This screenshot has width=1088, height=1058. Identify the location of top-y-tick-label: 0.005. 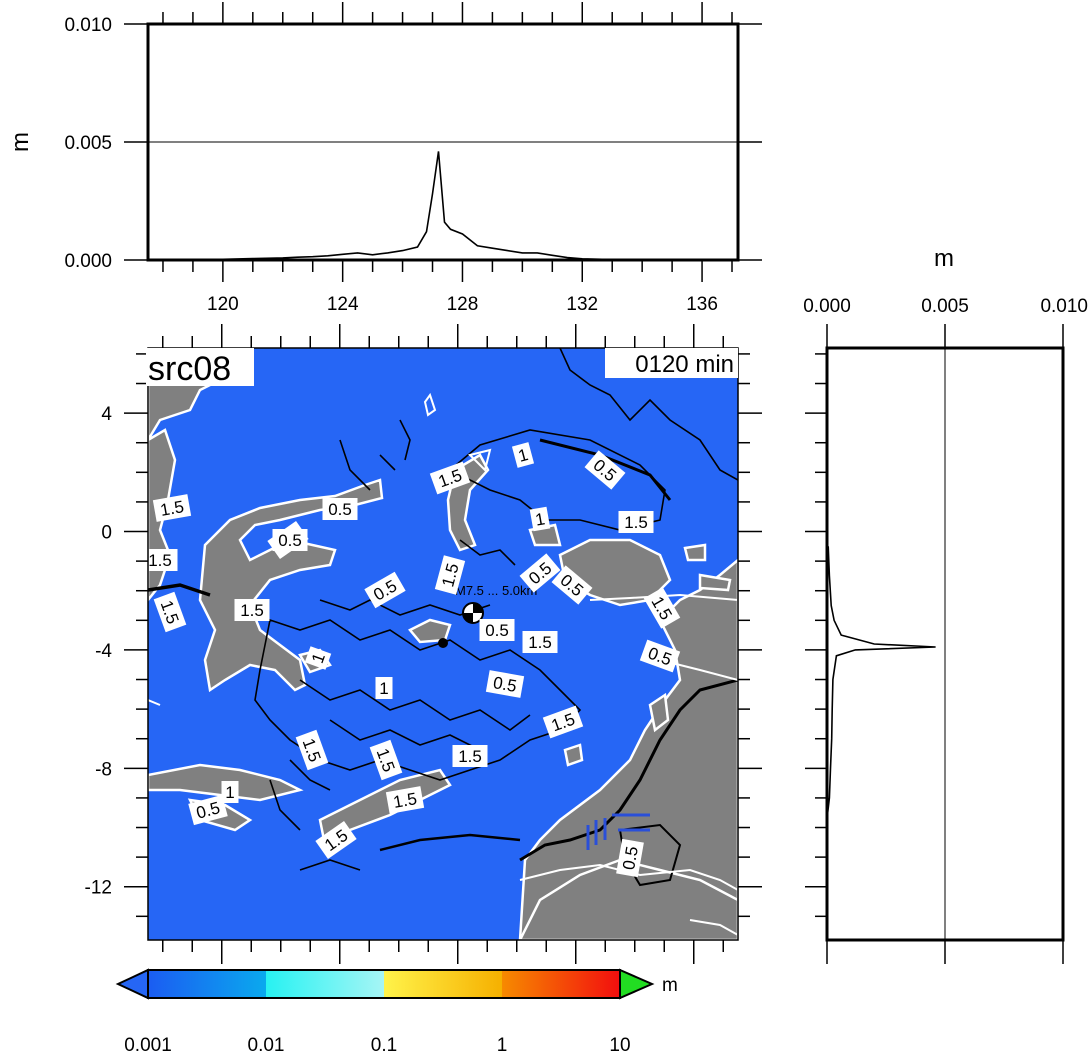
(88, 143).